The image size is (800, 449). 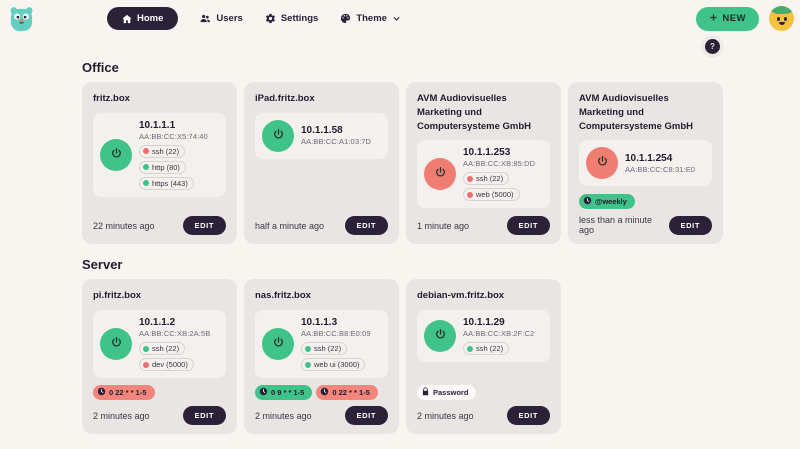 What do you see at coordinates (111, 98) in the screenshot?
I see `device-name: fritz.box` at bounding box center [111, 98].